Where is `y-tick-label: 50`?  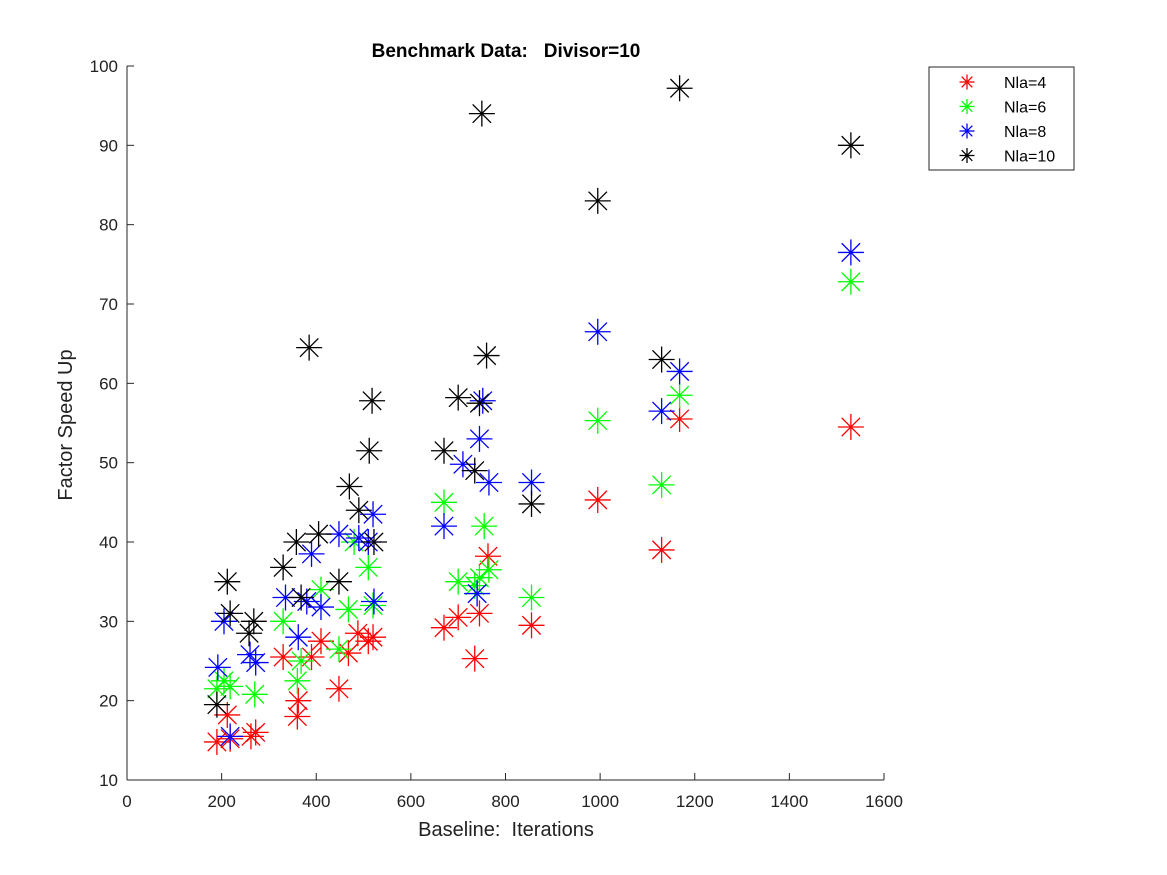 y-tick-label: 50 is located at coordinates (108, 463).